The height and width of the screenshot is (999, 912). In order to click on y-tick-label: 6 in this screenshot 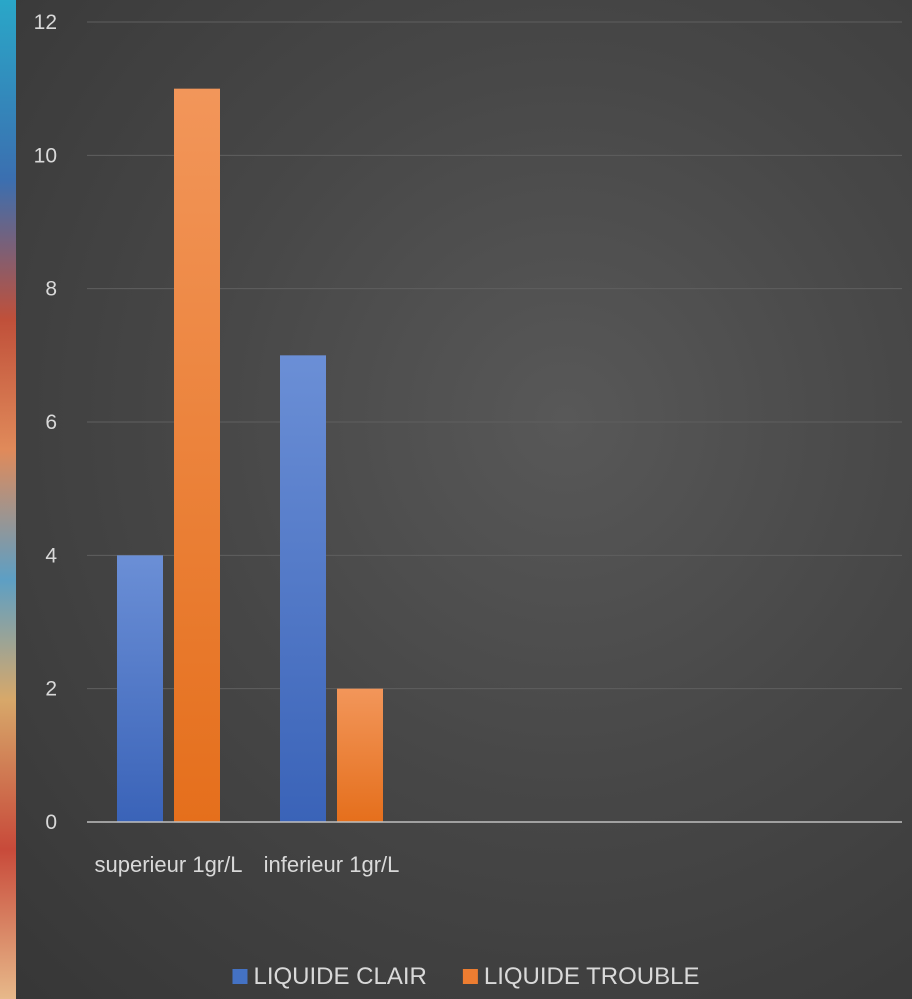, I will do `click(51, 422)`.